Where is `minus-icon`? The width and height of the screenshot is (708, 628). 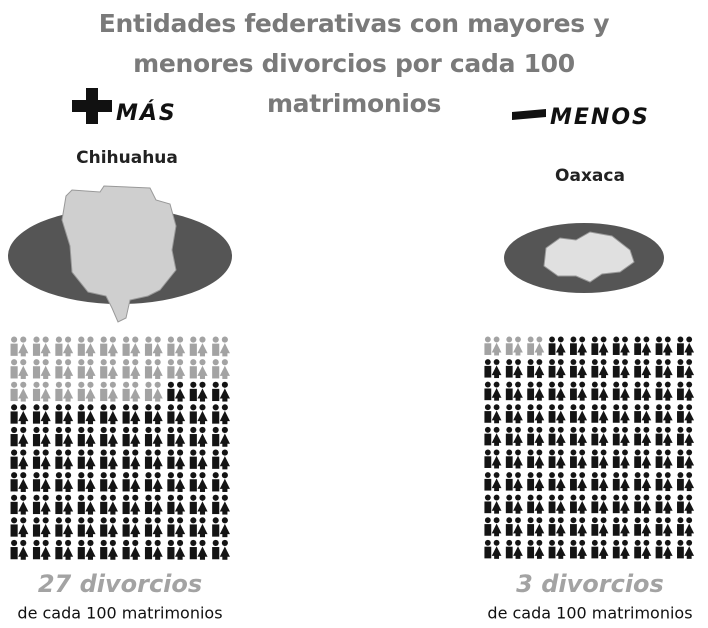 minus-icon is located at coordinates (529, 114).